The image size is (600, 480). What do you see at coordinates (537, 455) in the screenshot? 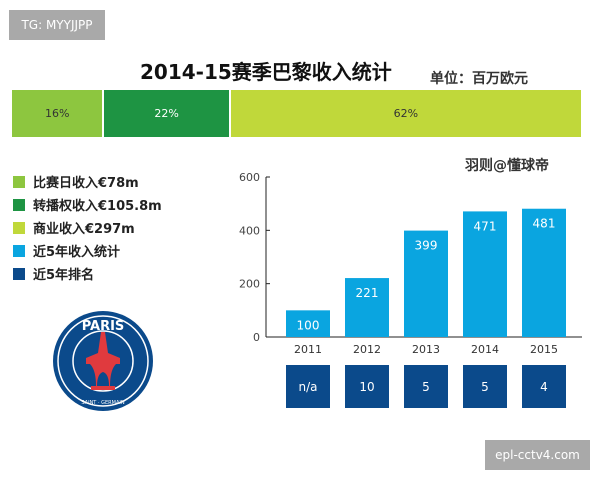
I see `watermark: epl-cctv4.com` at bounding box center [537, 455].